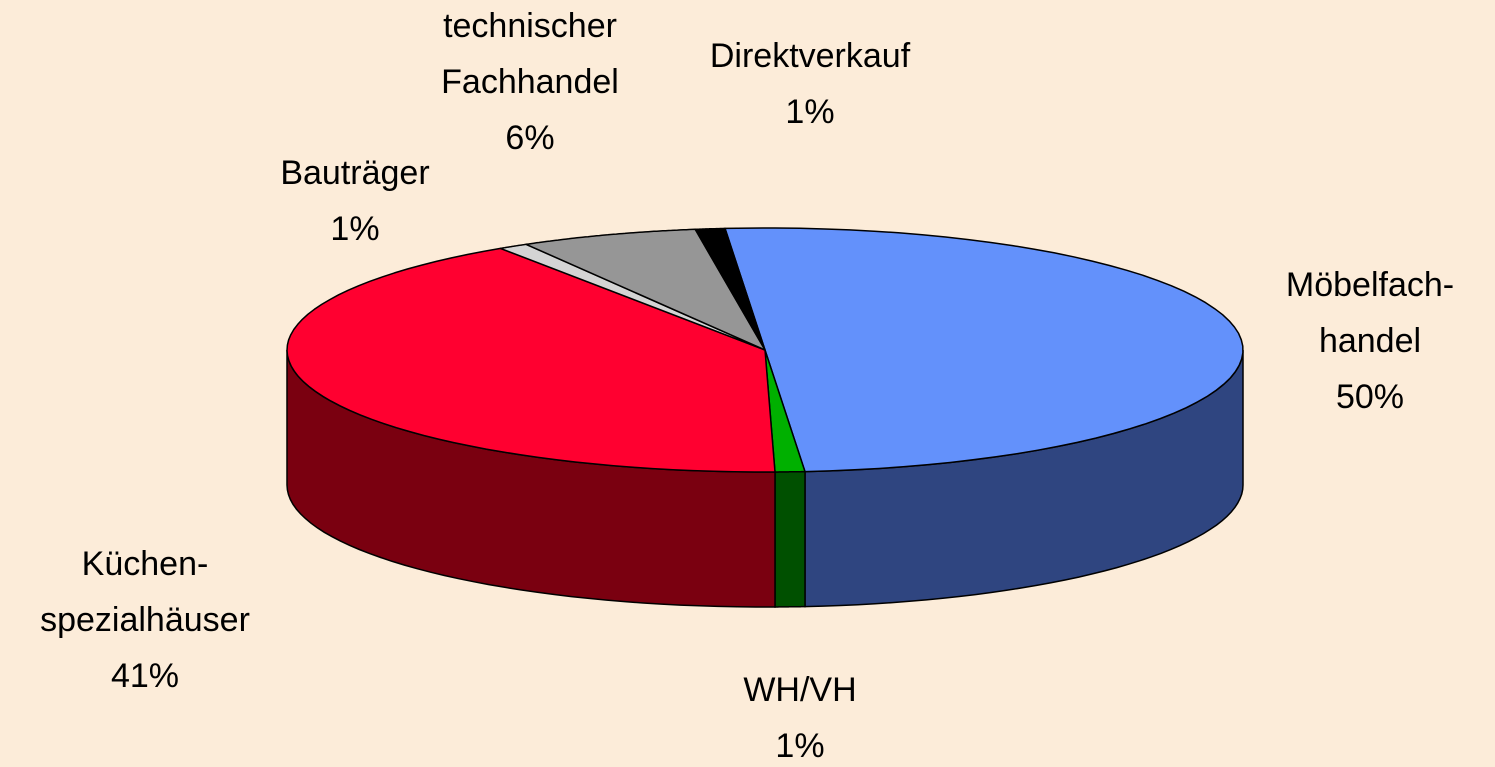 The image size is (1495, 767). What do you see at coordinates (810, 56) in the screenshot?
I see `slice-label: Direktverkauf` at bounding box center [810, 56].